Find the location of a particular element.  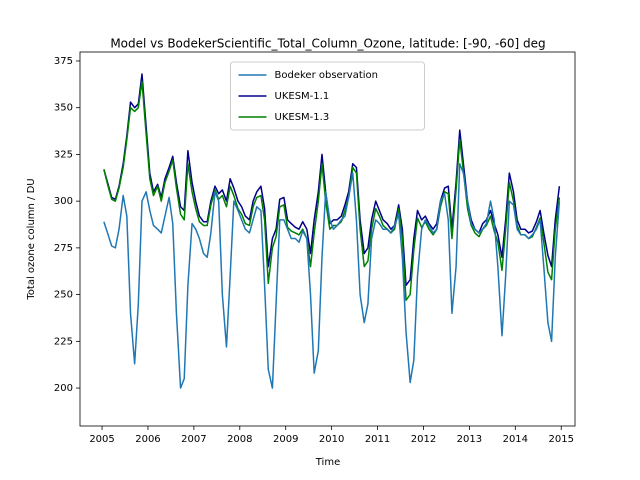

x-tick-label: 2008 is located at coordinates (239, 439).